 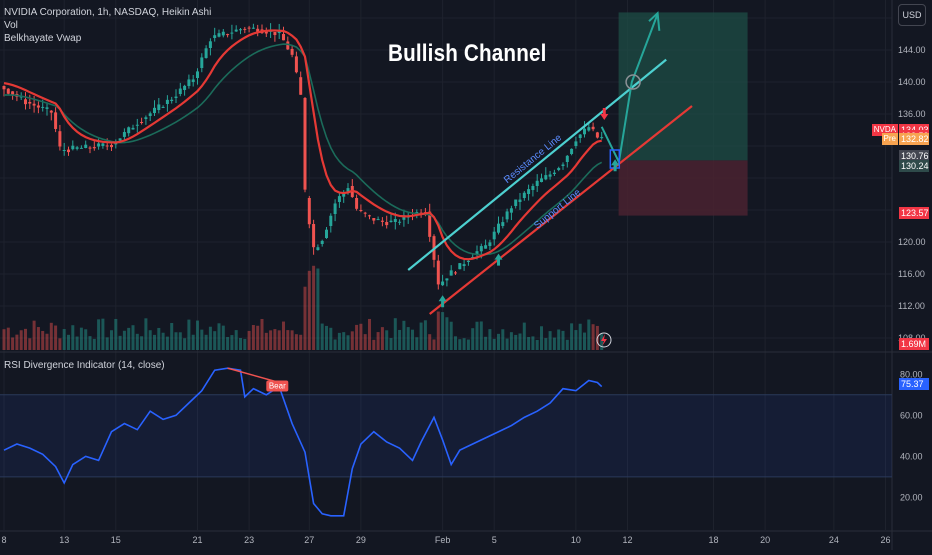 I want to click on rsi-tick-label: 80.00, so click(x=911, y=374).